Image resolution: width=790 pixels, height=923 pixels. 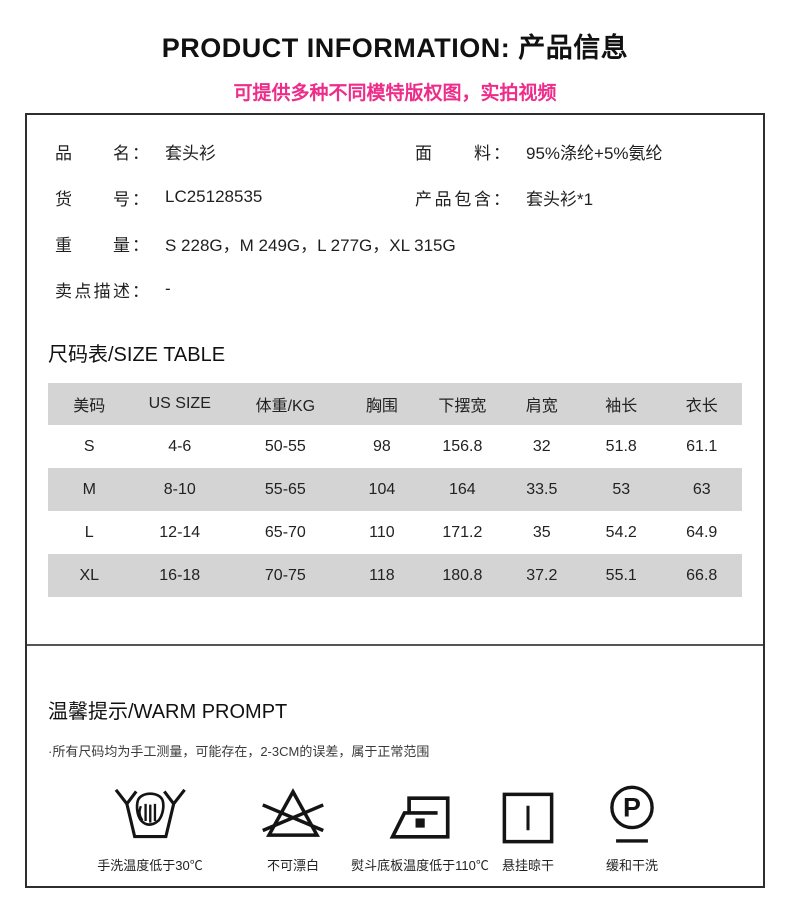 I want to click on table-cell: 32, so click(x=541, y=446).